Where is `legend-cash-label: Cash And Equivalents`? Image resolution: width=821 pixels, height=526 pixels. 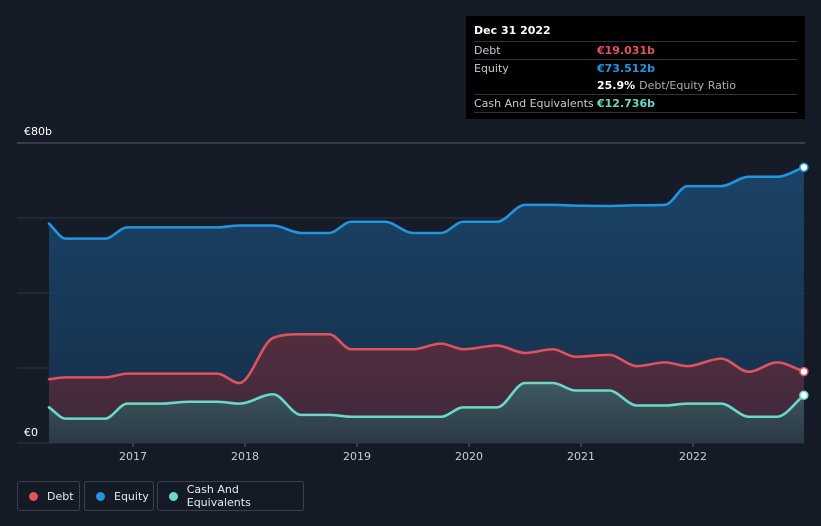
legend-cash-label: Cash And Equivalents is located at coordinates (218, 496).